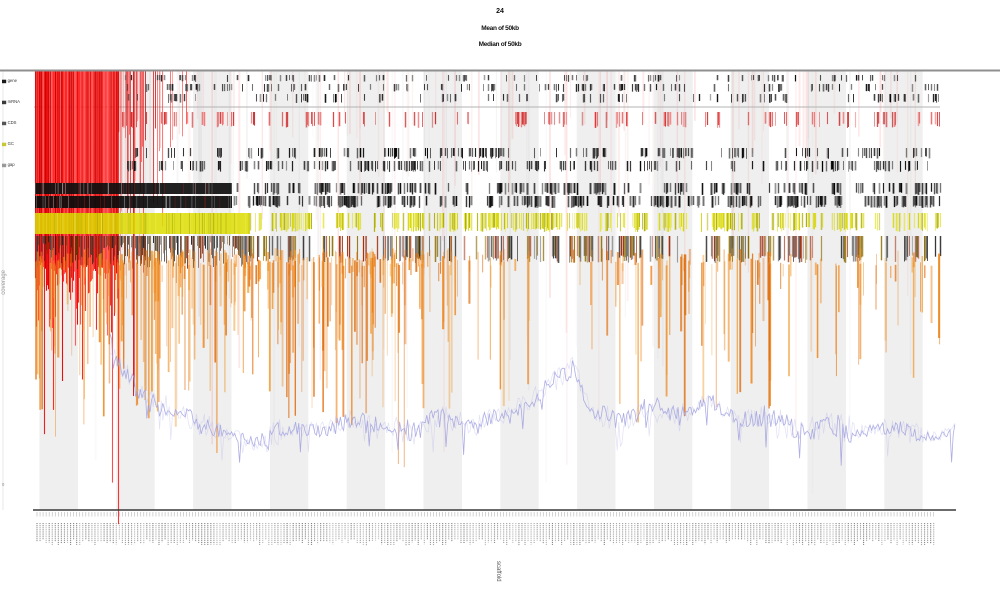 The image size is (1000, 600). What do you see at coordinates (498, 571) in the screenshot?
I see `x-axis-label: scaffold` at bounding box center [498, 571].